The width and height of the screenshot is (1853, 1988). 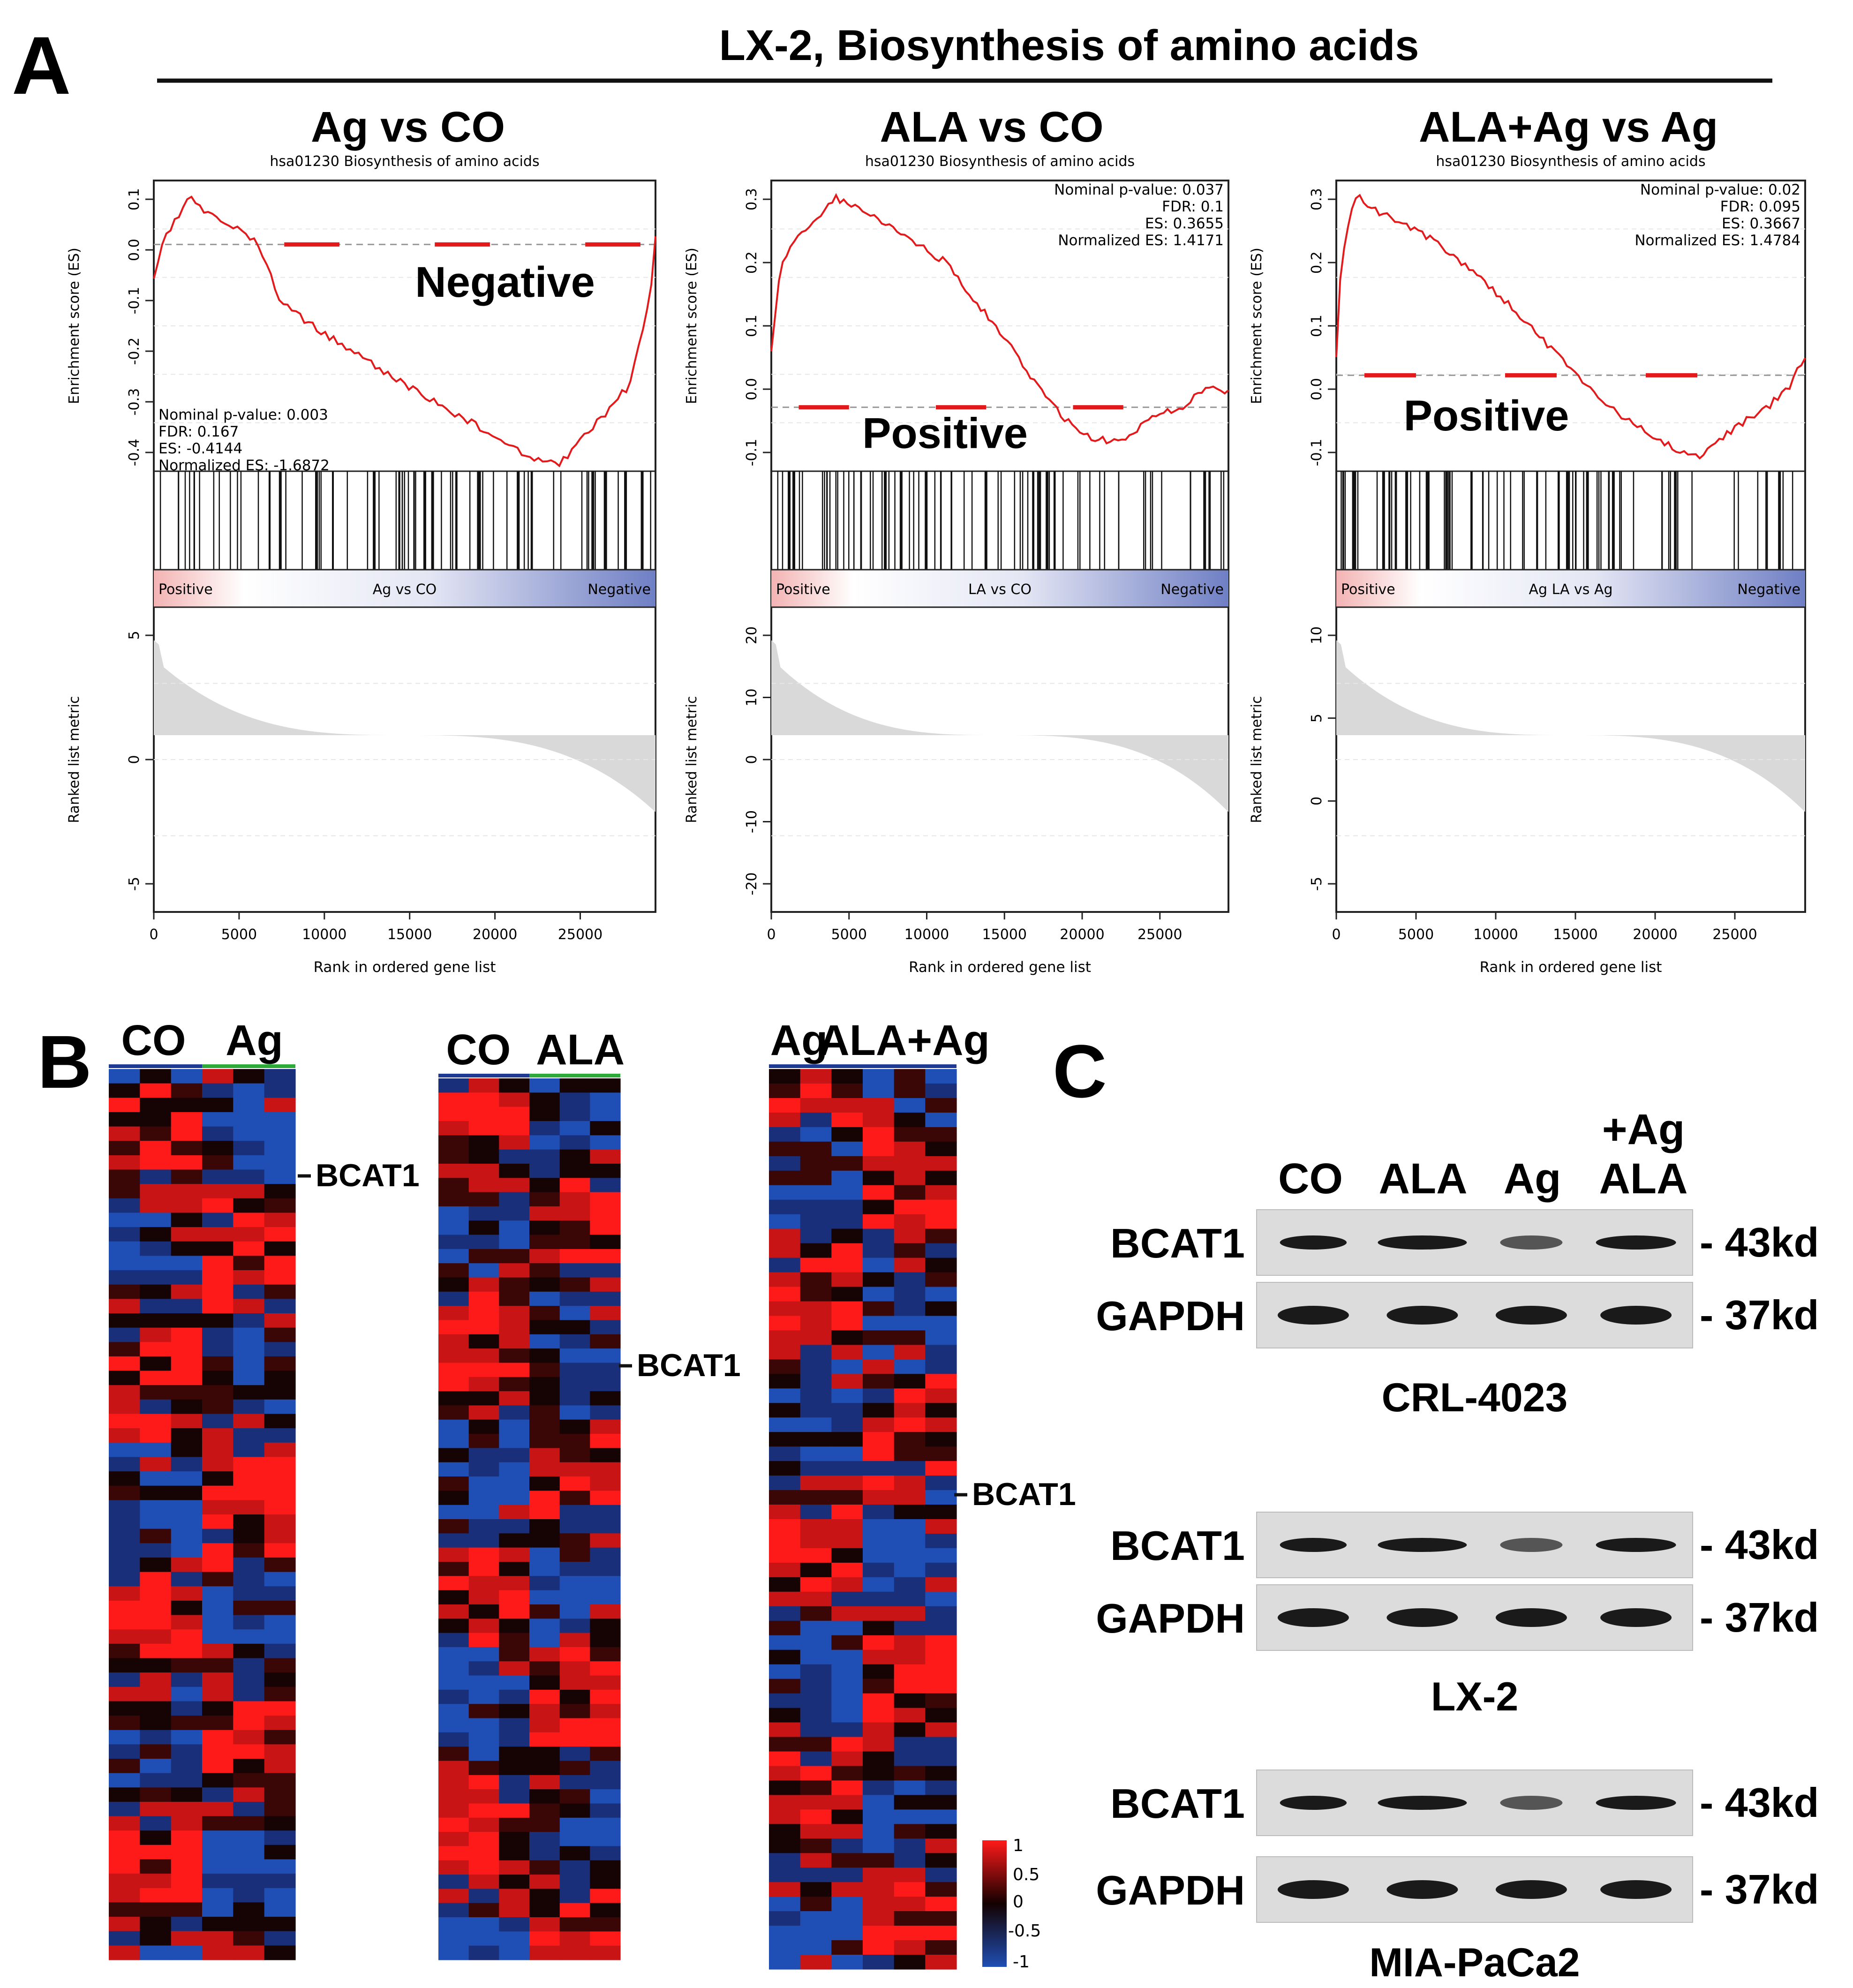 I want to click on mw-label: - 43kd, so click(x=1759, y=1242).